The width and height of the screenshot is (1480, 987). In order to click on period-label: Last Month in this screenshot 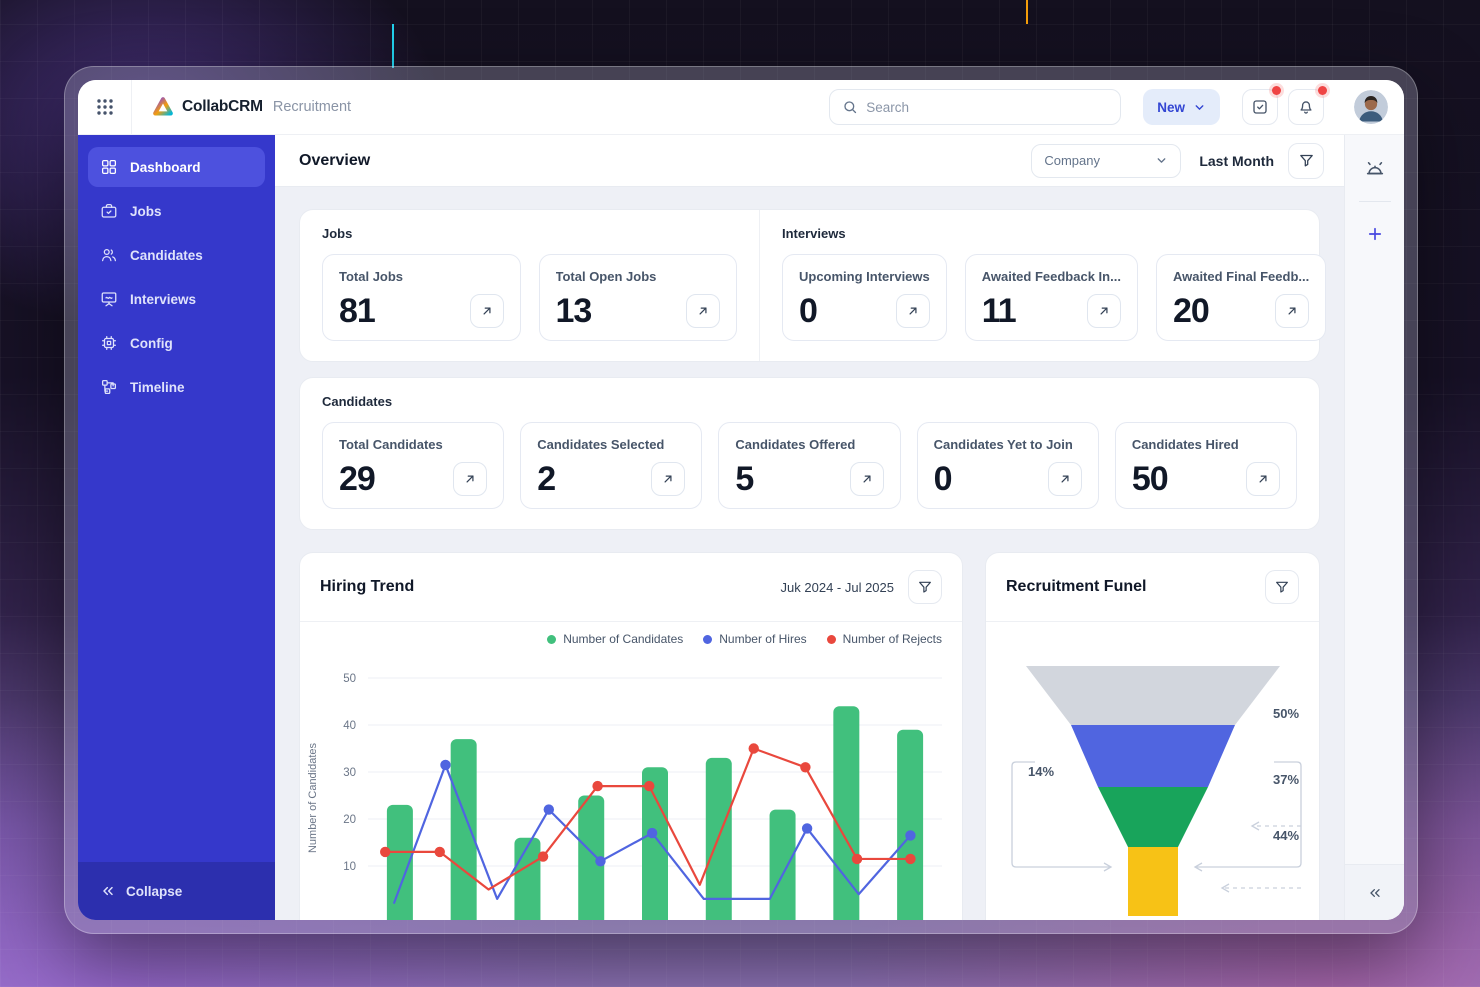, I will do `click(1236, 160)`.